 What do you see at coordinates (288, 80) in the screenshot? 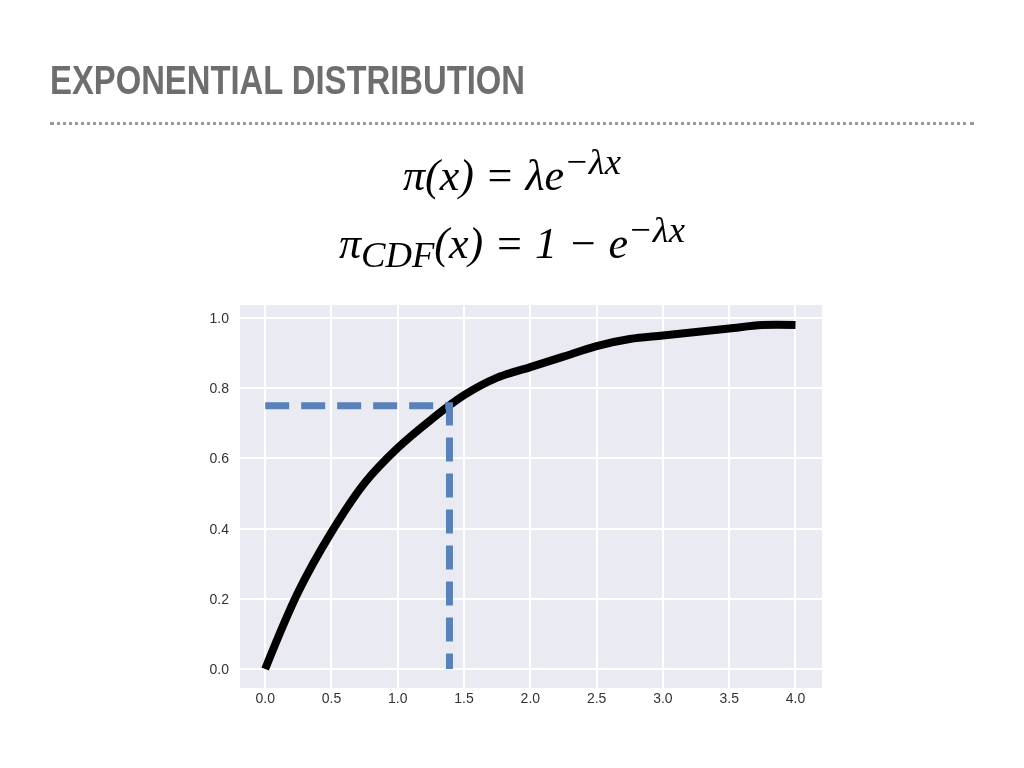
I see `chart-title: EXPONENTIAL DISTRIBUTION` at bounding box center [288, 80].